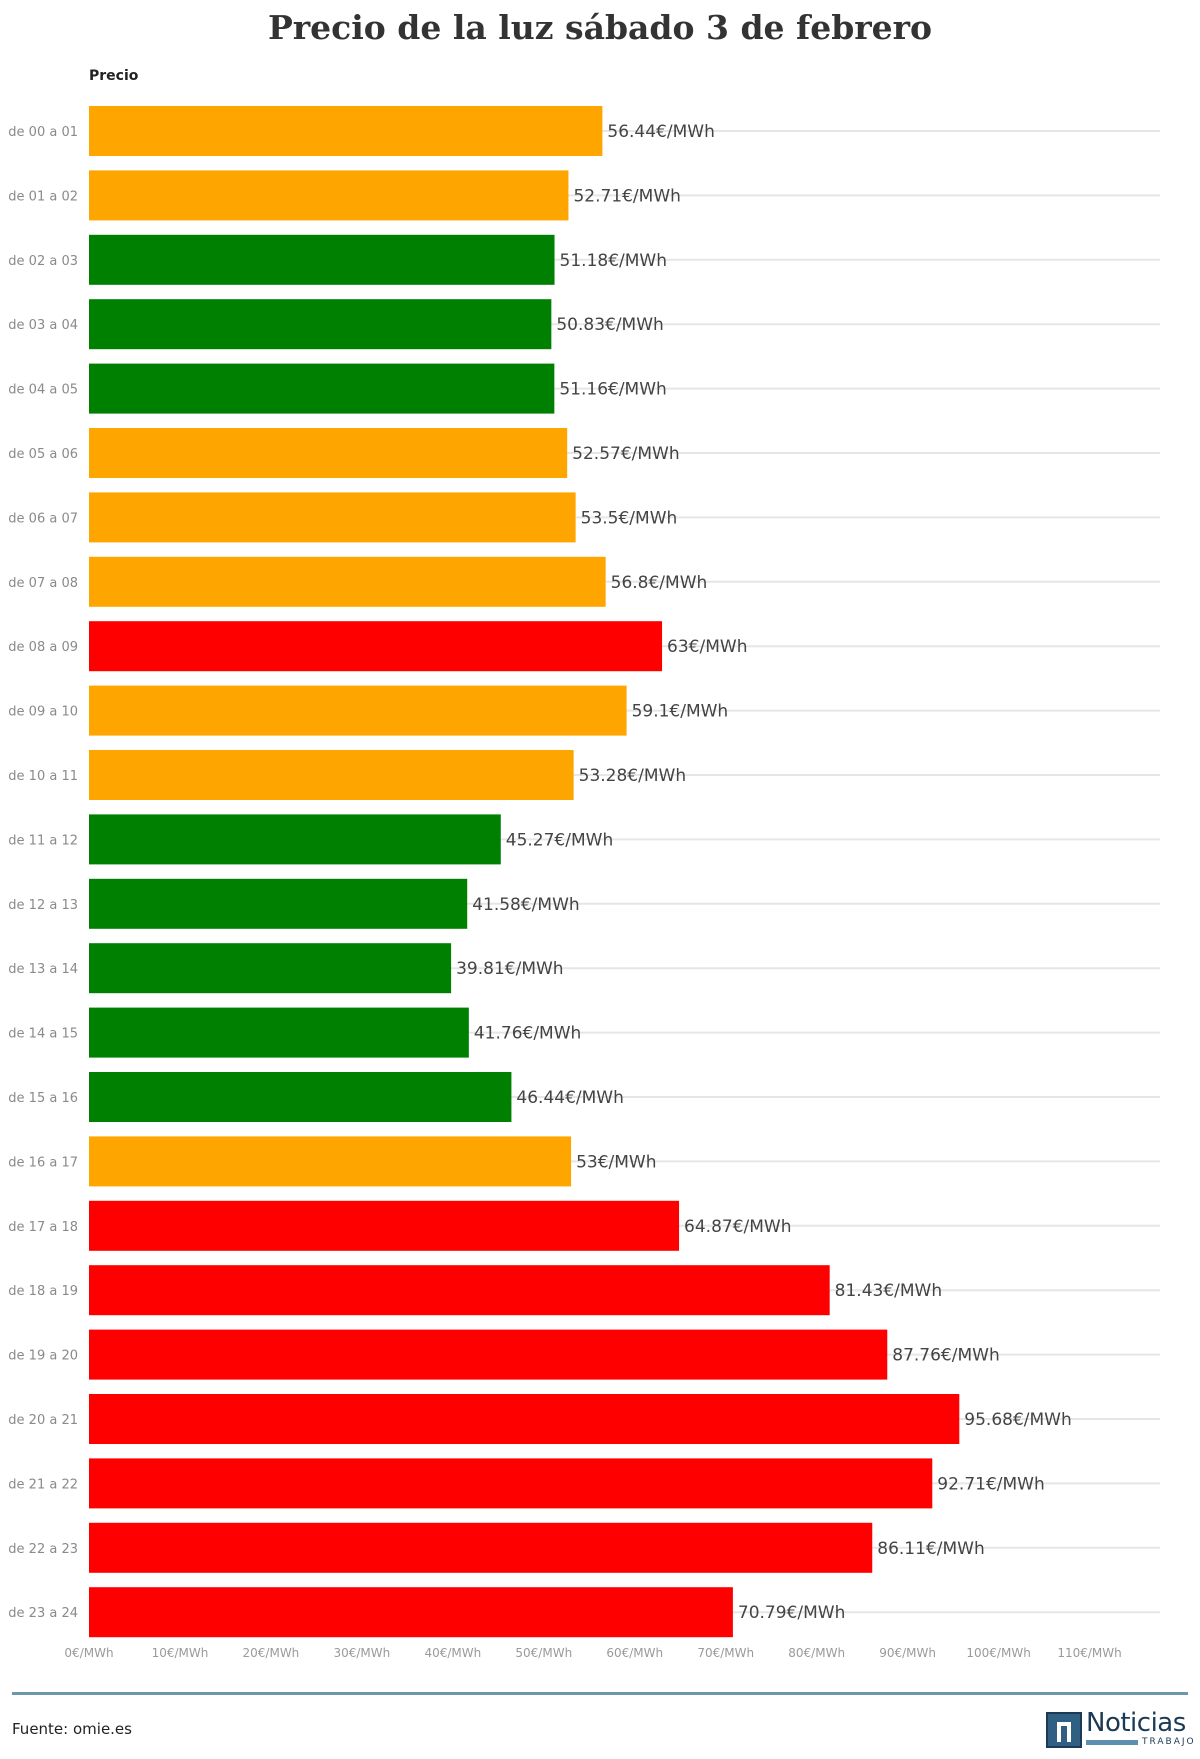 This screenshot has height=1759, width=1200. I want to click on value-label: 56.44€/MWh, so click(660, 132).